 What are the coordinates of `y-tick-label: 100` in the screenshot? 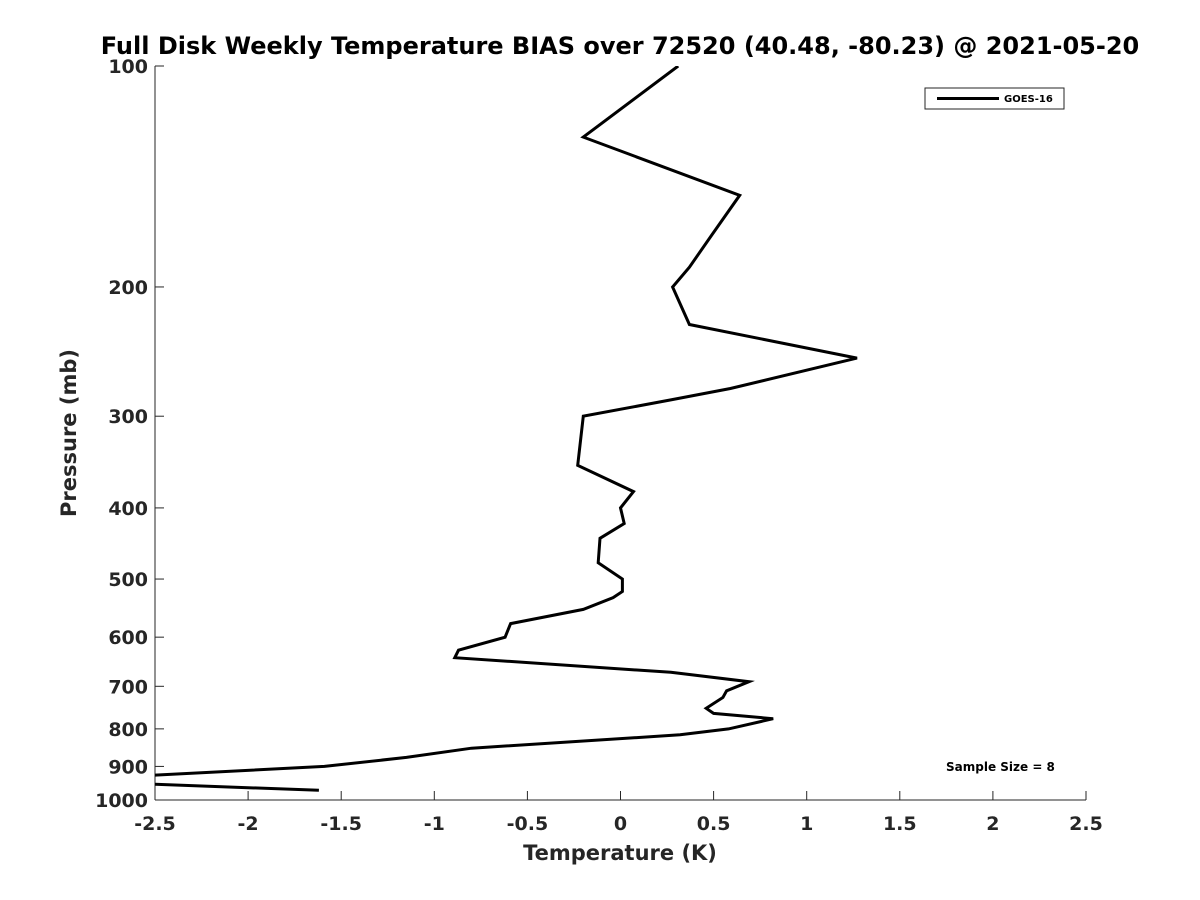 It's located at (128, 67).